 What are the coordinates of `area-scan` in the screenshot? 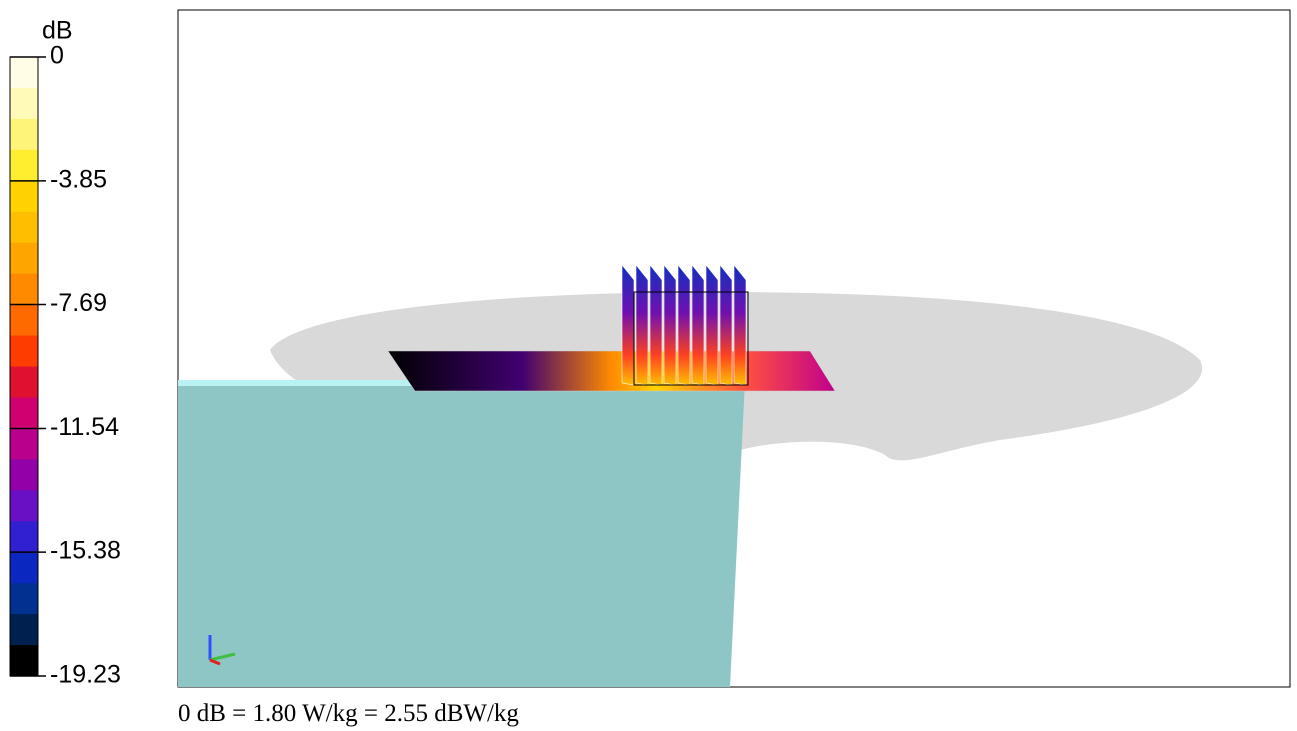 It's located at (611, 371).